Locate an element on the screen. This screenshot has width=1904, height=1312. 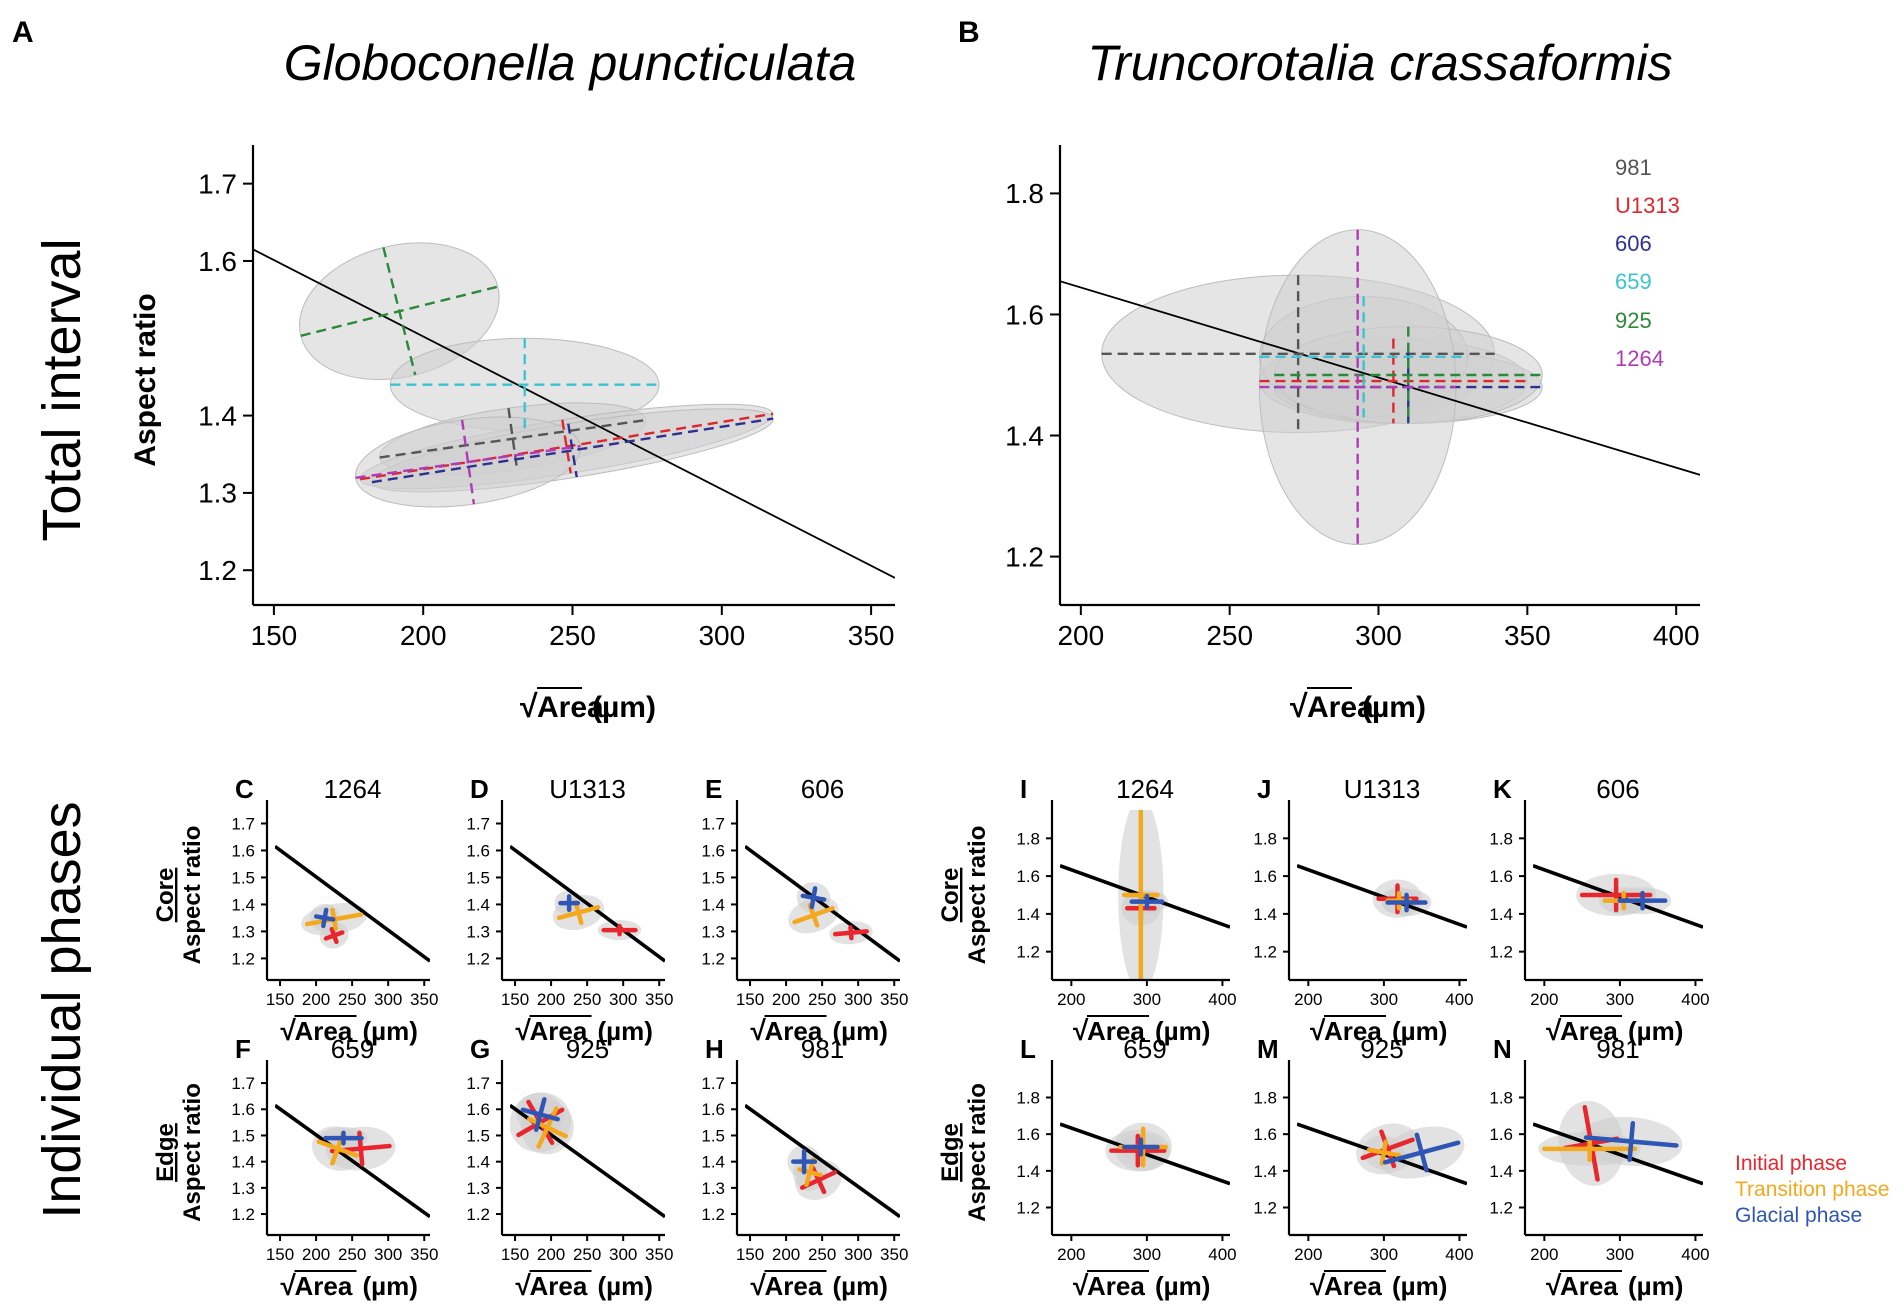
panel-b-title: Truncorotalia crassaformis is located at coordinates (1379, 63).